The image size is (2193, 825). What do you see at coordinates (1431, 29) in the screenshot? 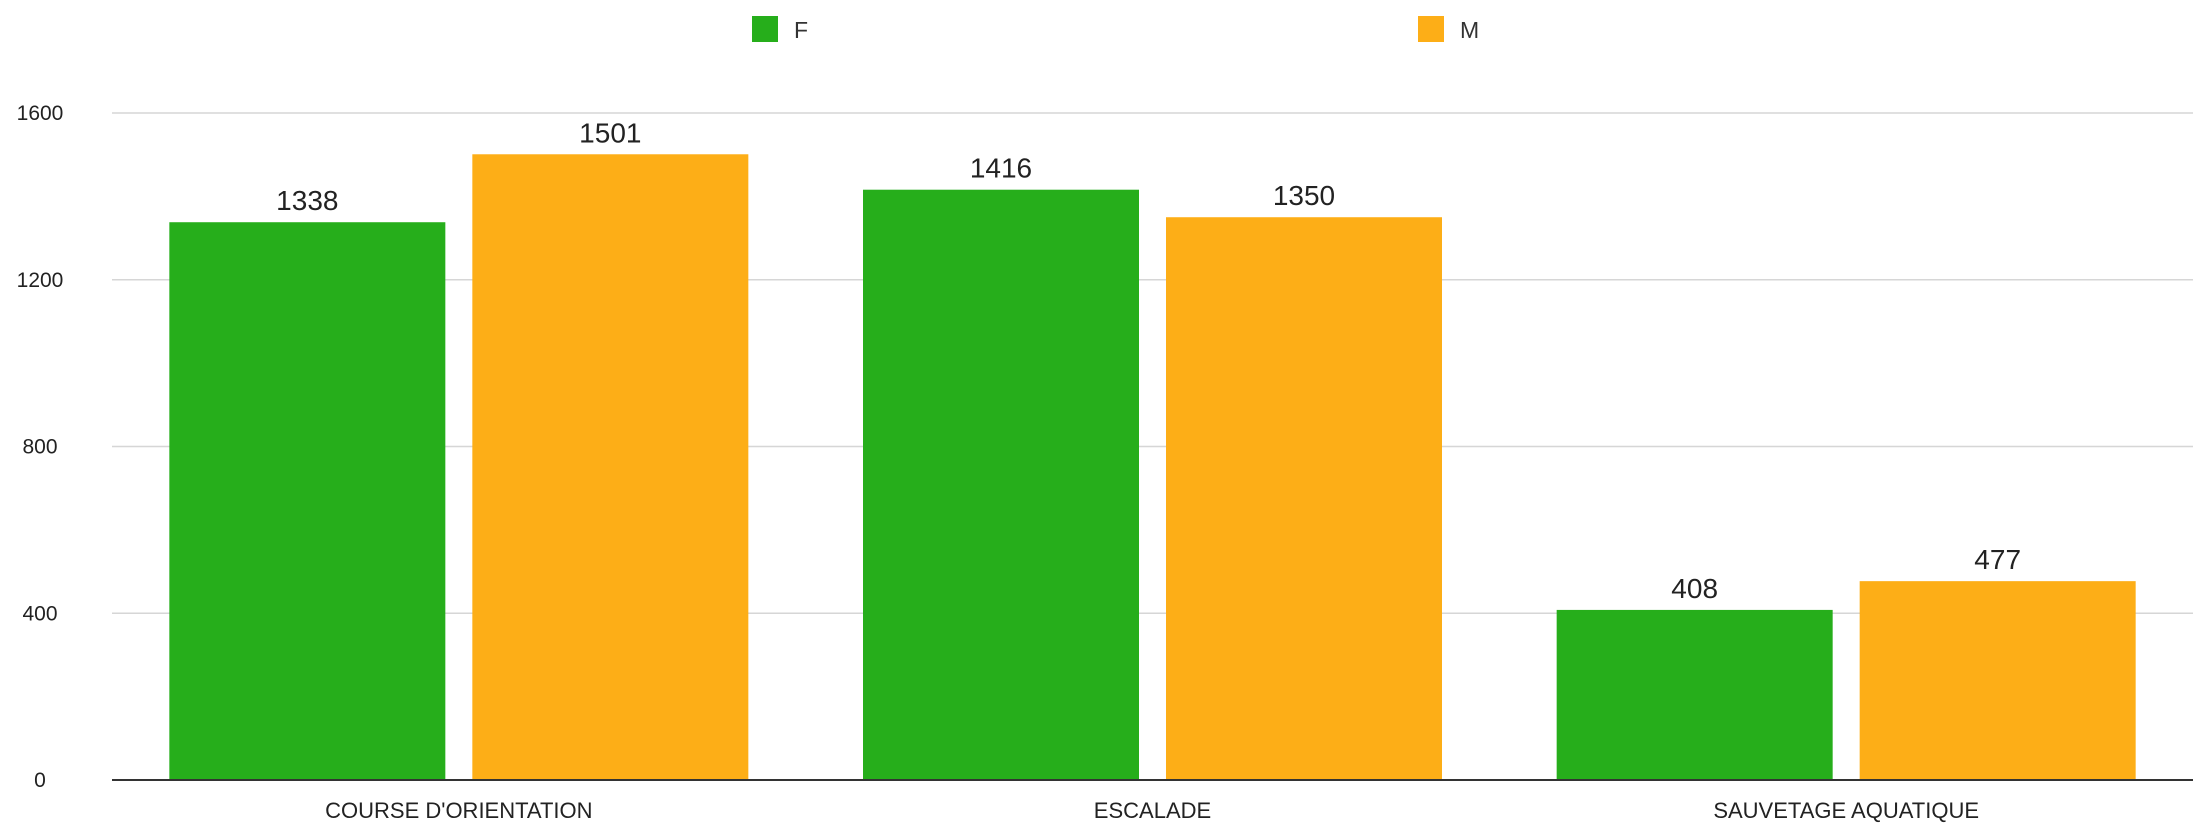
I see `legend-swatch-m` at bounding box center [1431, 29].